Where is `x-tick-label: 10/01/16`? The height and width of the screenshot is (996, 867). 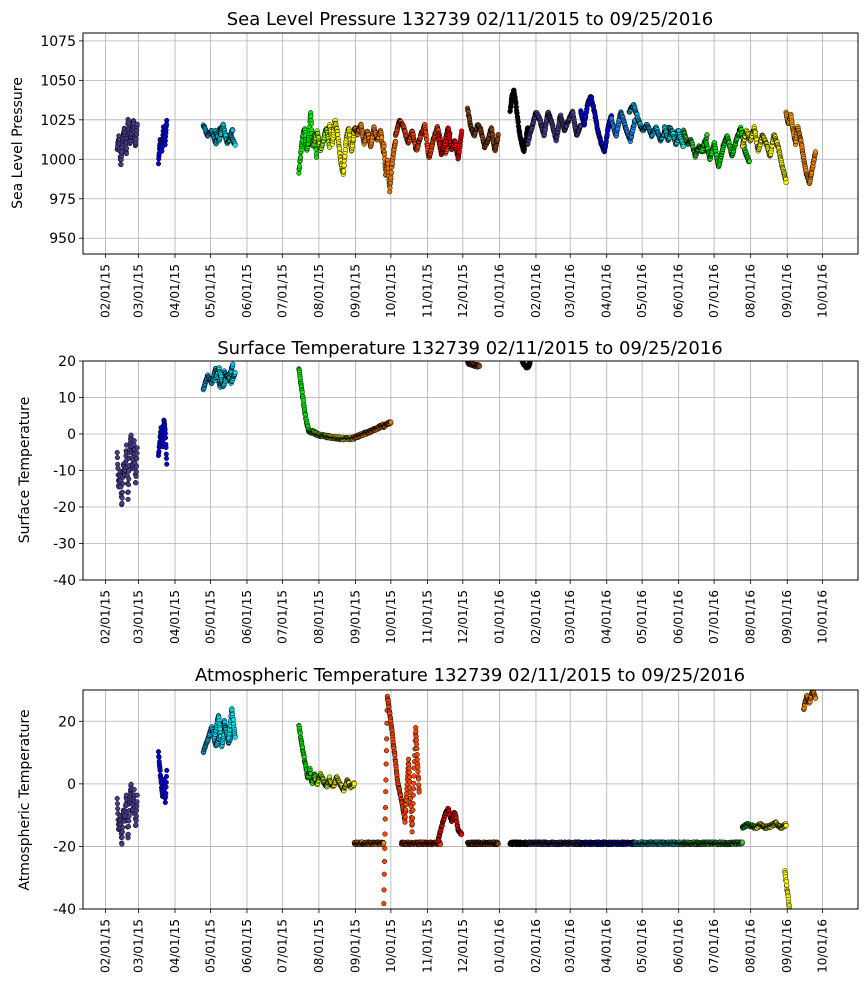
x-tick-label: 10/01/16 is located at coordinates (823, 291).